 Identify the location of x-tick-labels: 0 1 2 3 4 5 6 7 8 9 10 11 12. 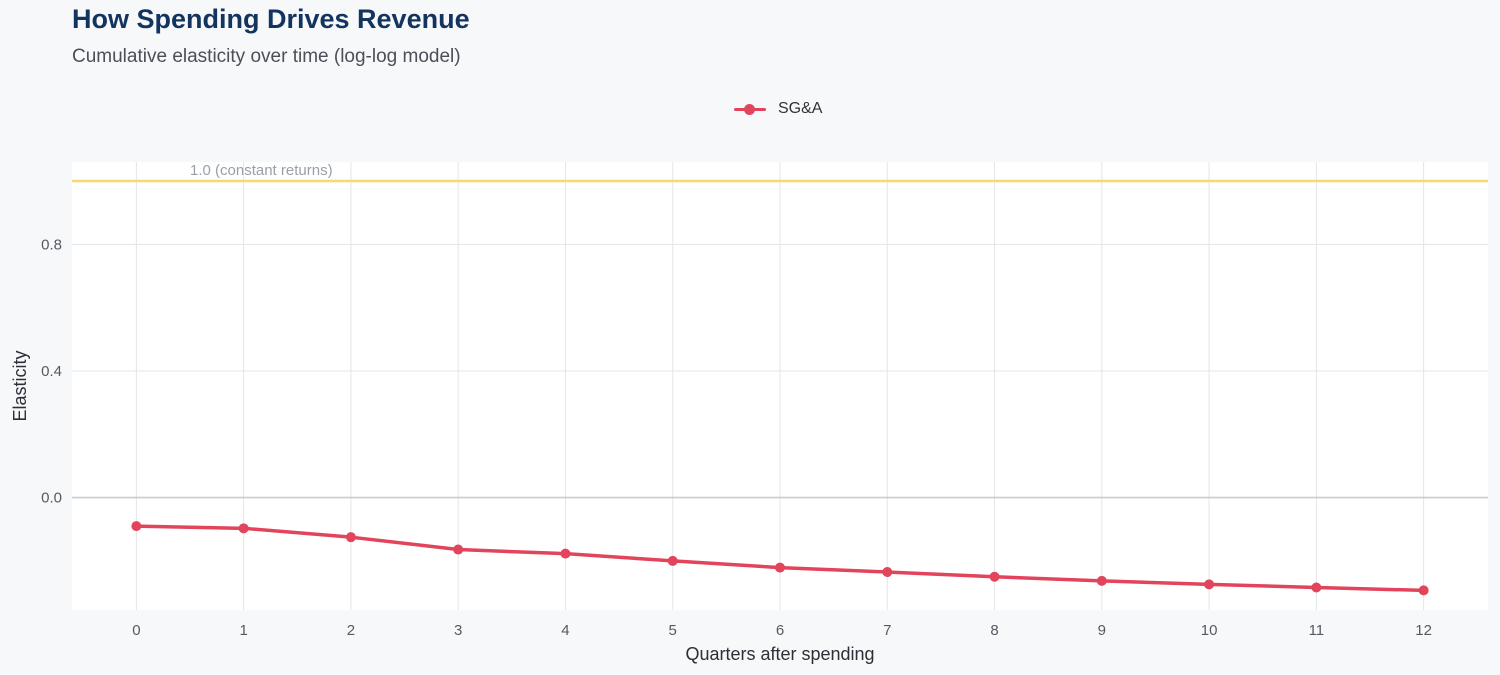
(782, 630).